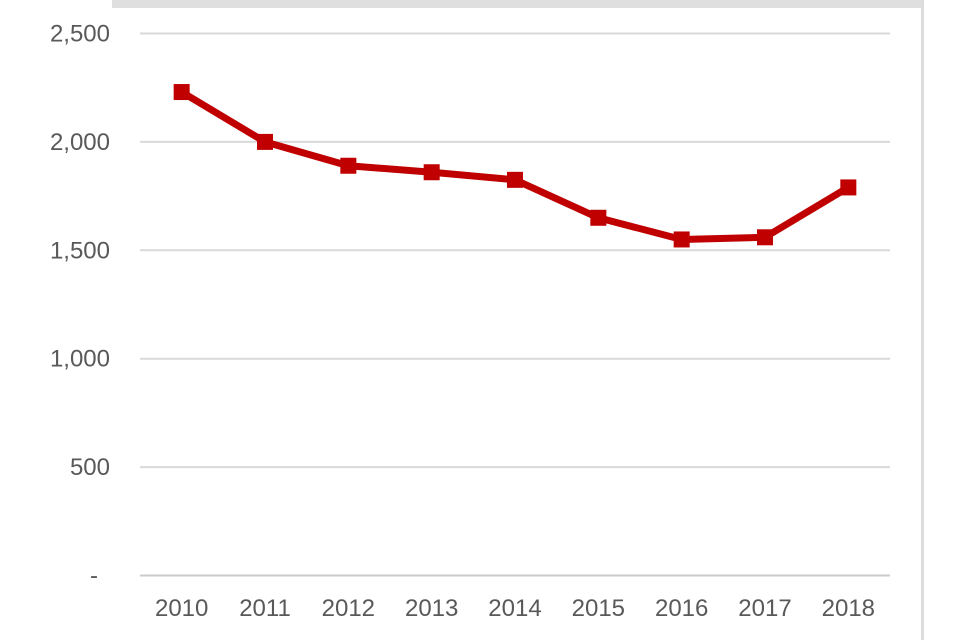 This screenshot has height=640, width=960. What do you see at coordinates (764, 608) in the screenshot?
I see `x-tick-label: 2017` at bounding box center [764, 608].